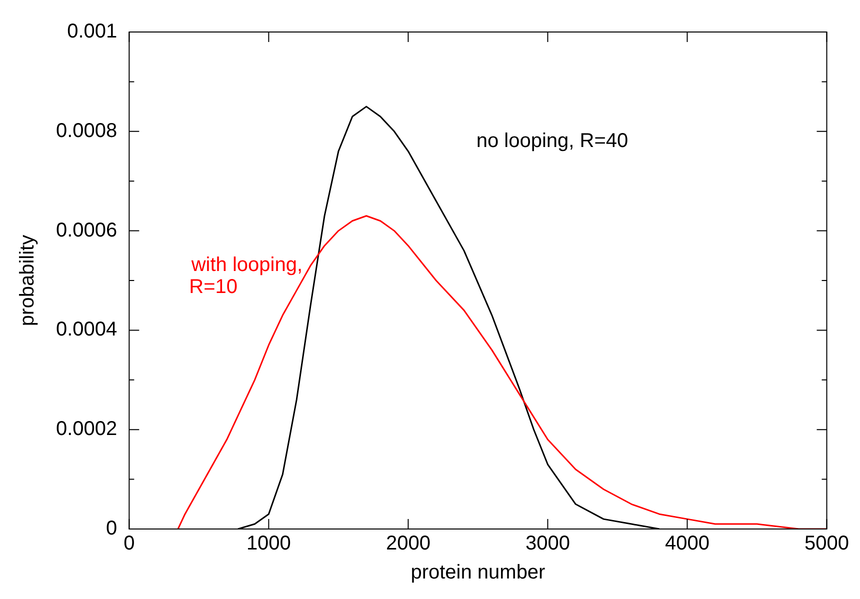 The width and height of the screenshot is (860, 599). Describe the element at coordinates (268, 543) in the screenshot. I see `x-tick-label: 1000` at that location.